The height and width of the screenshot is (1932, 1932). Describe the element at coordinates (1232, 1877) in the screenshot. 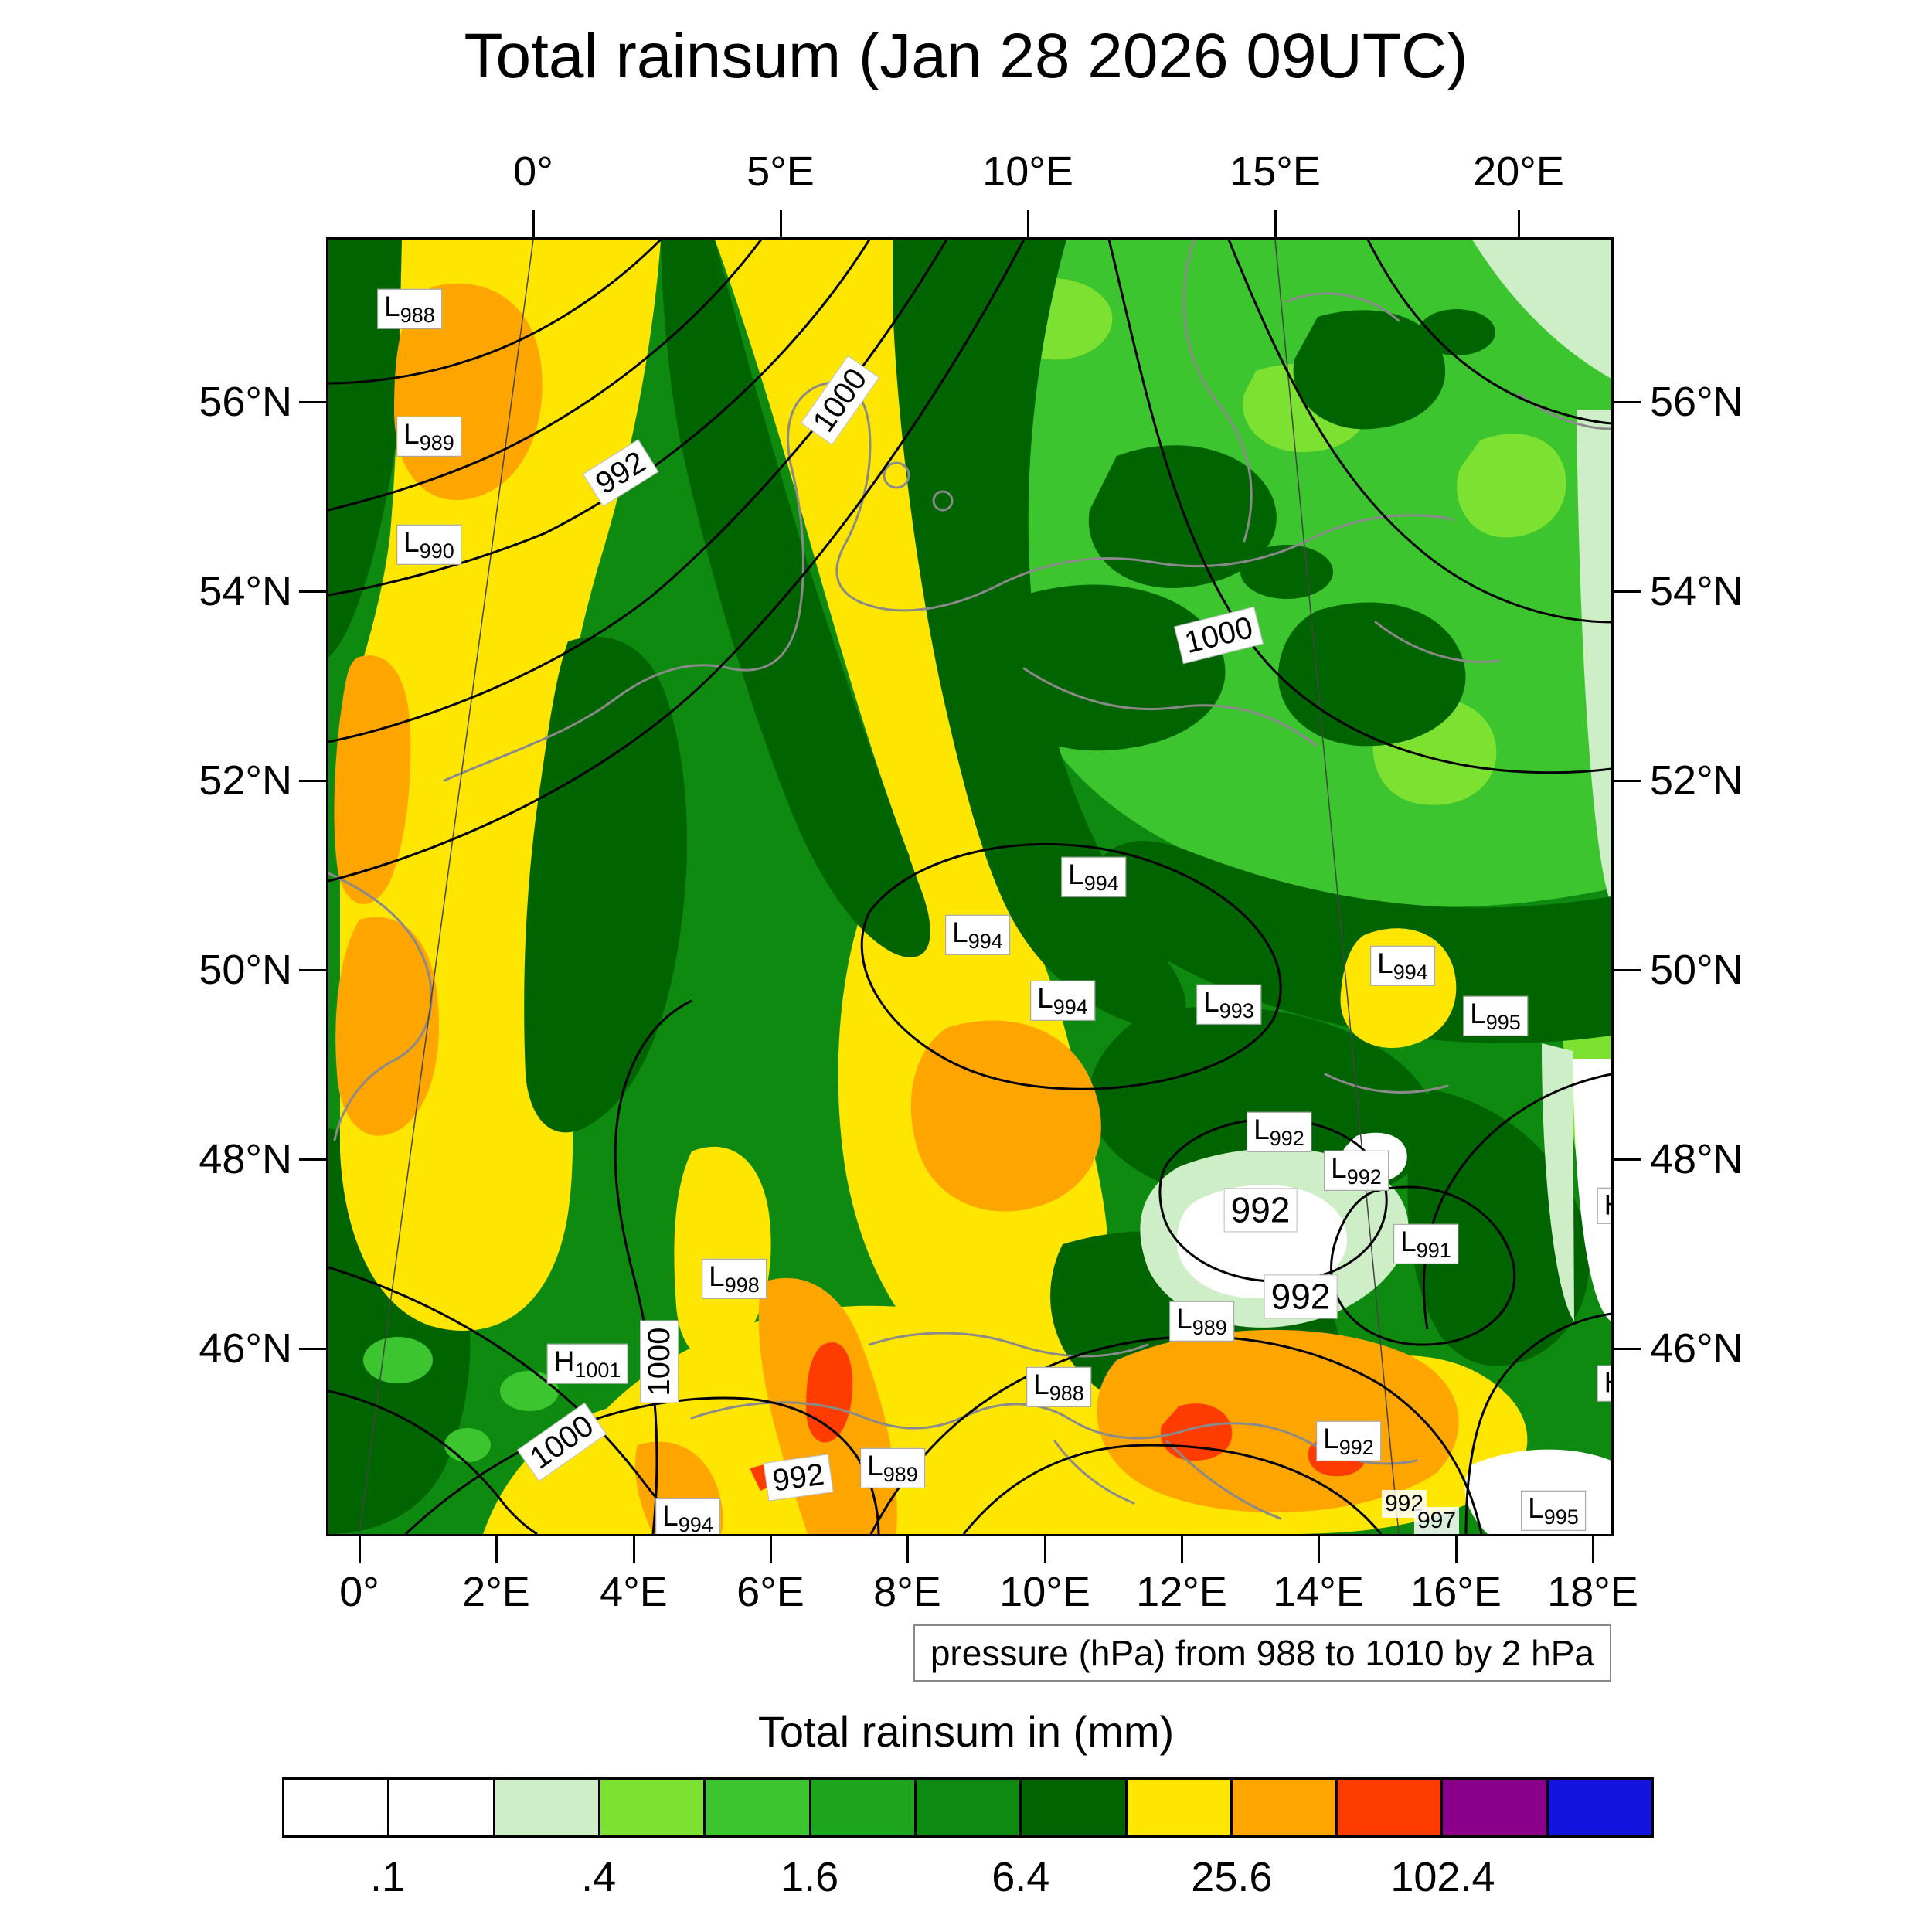

I see `colorbar-tick-label: 25.6` at that location.